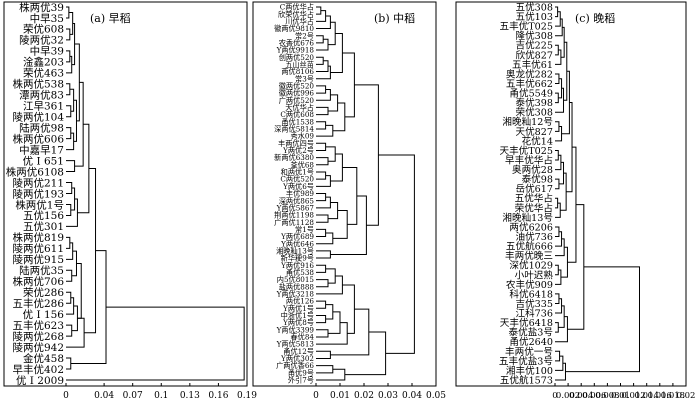 The width and height of the screenshot is (700, 404). Describe the element at coordinates (527, 151) in the screenshot. I see `leaf-label: 天丰优T025` at that location.